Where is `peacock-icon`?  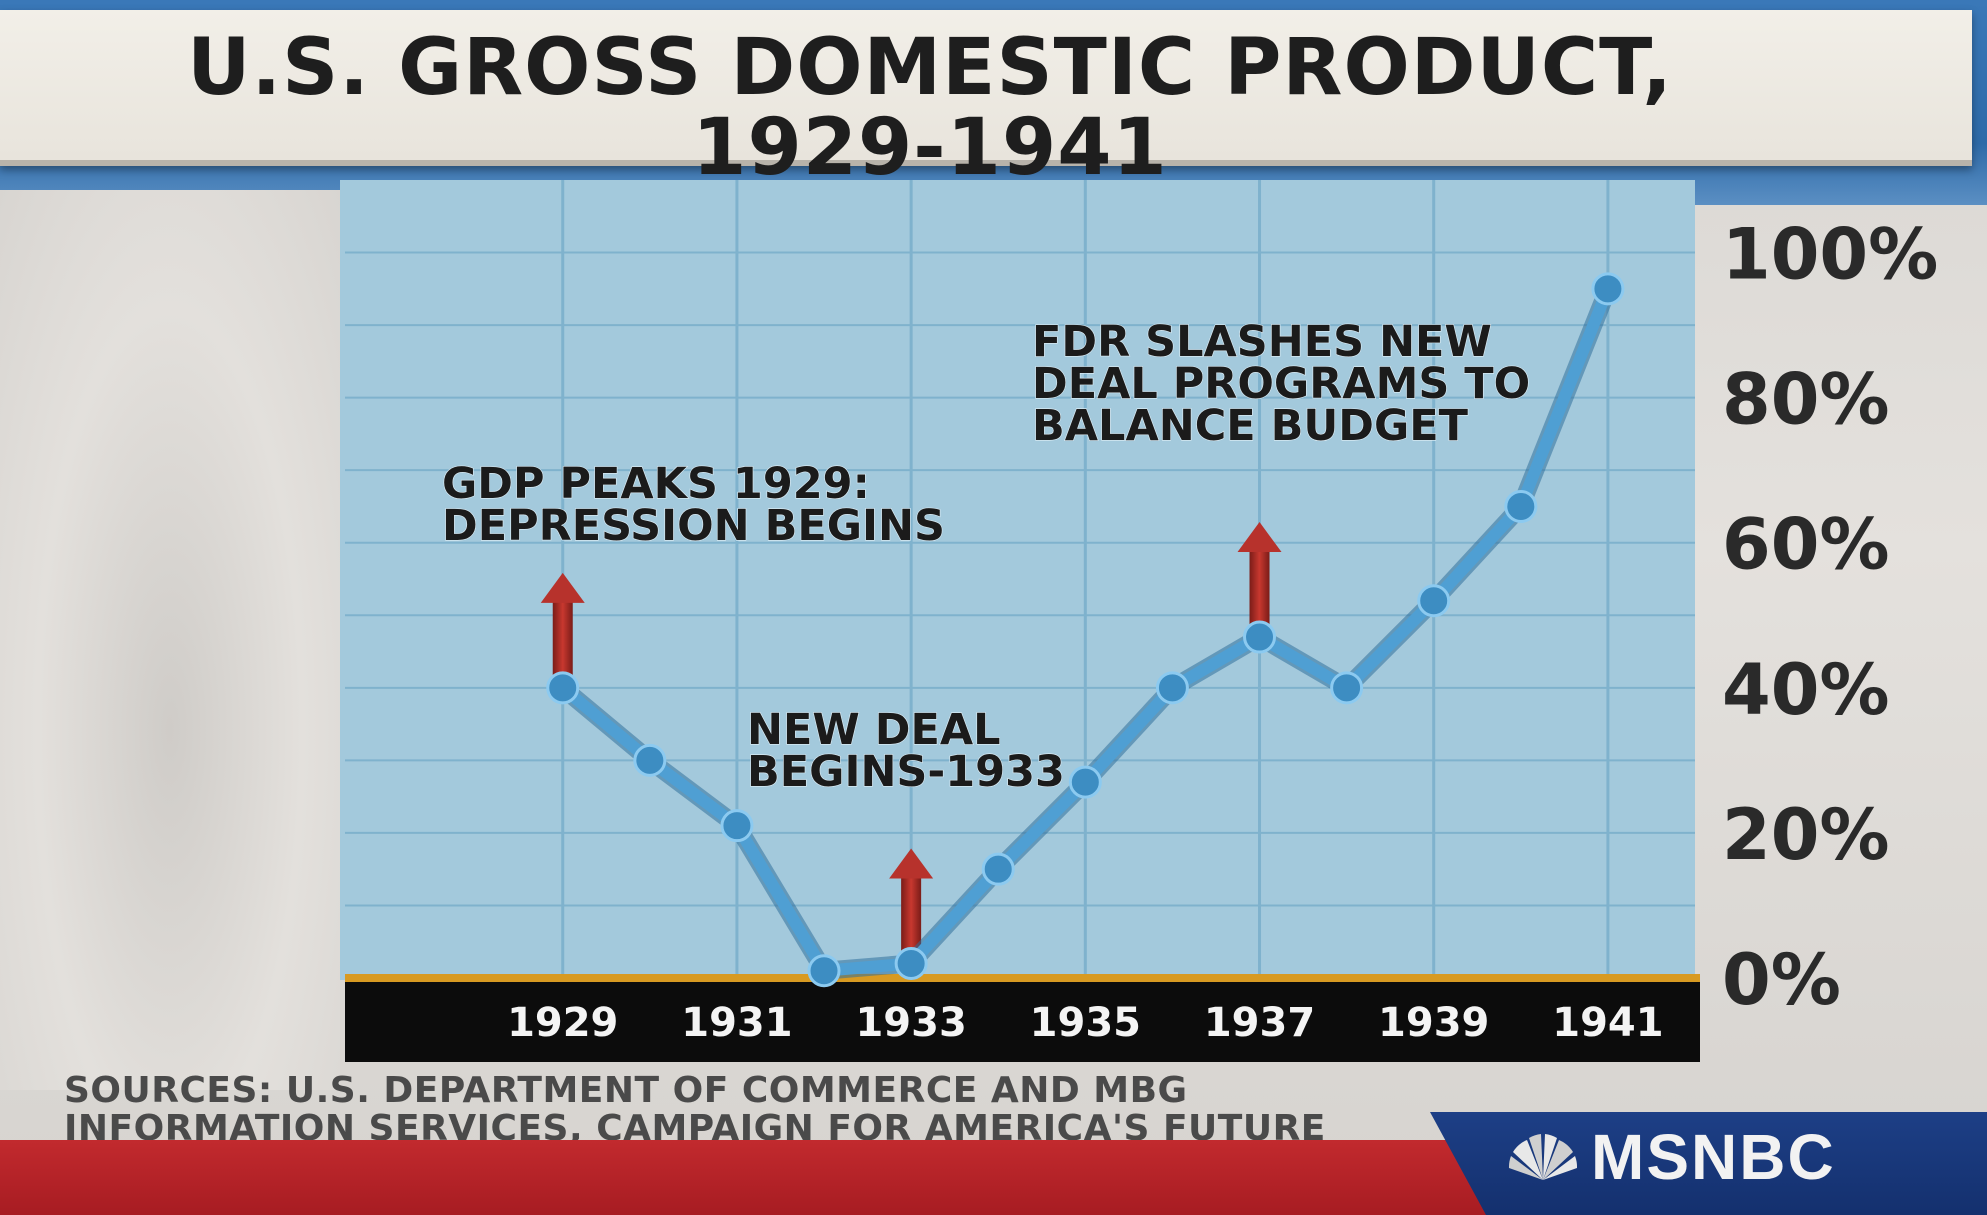 peacock-icon is located at coordinates (1543, 1157).